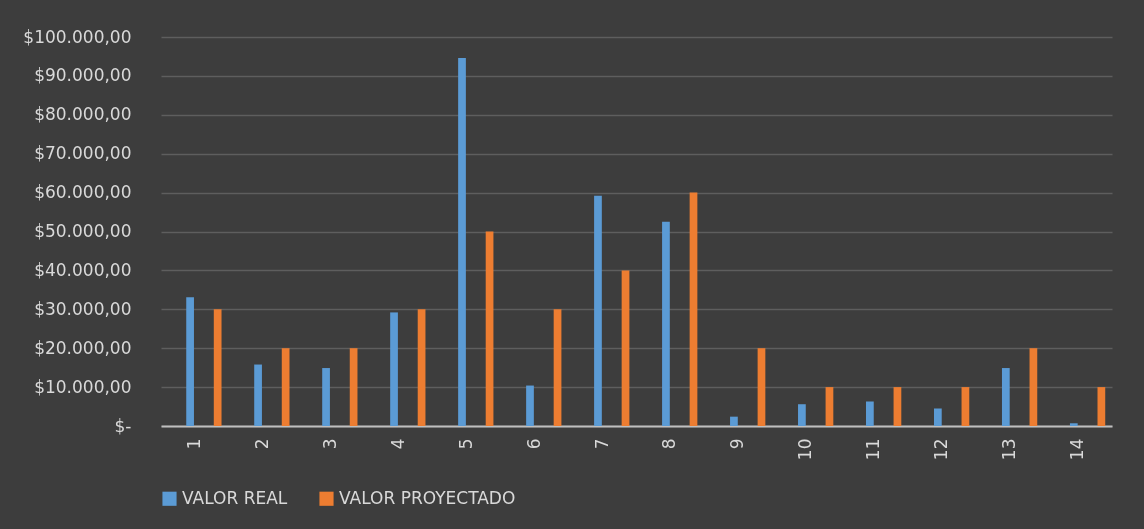 This screenshot has width=1144, height=529. What do you see at coordinates (193, 444) in the screenshot?
I see `x-tick-label: 1` at bounding box center [193, 444].